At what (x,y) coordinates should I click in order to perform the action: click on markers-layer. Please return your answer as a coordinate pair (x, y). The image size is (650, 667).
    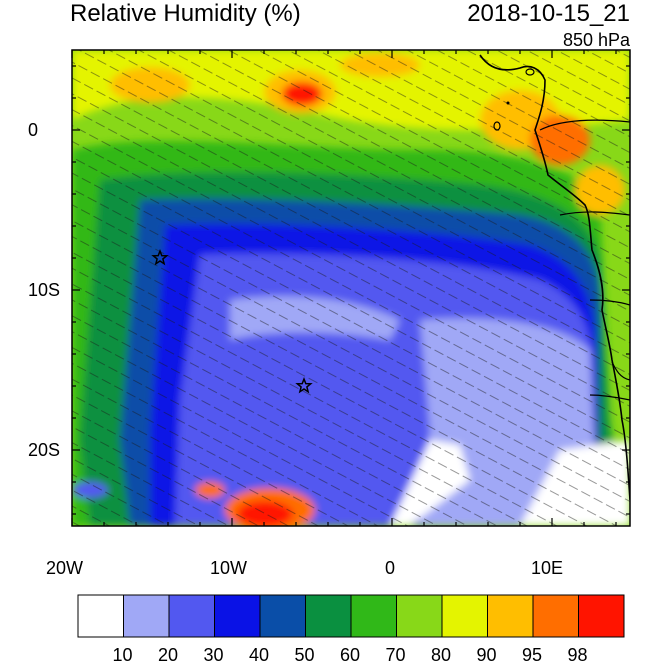
    Looking at the image, I should click on (232, 321).